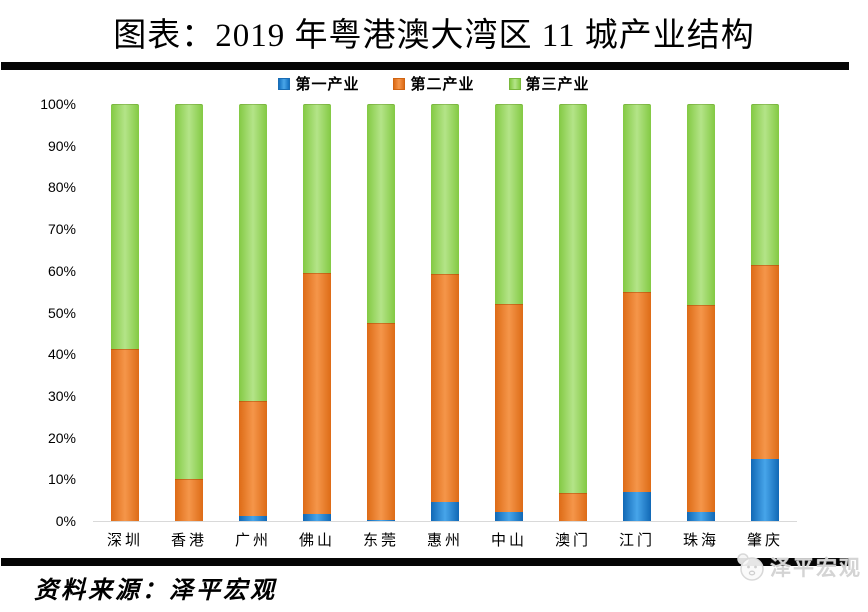 This screenshot has height=612, width=868. Describe the element at coordinates (316, 541) in the screenshot. I see `x-category-label: 佛山` at that location.